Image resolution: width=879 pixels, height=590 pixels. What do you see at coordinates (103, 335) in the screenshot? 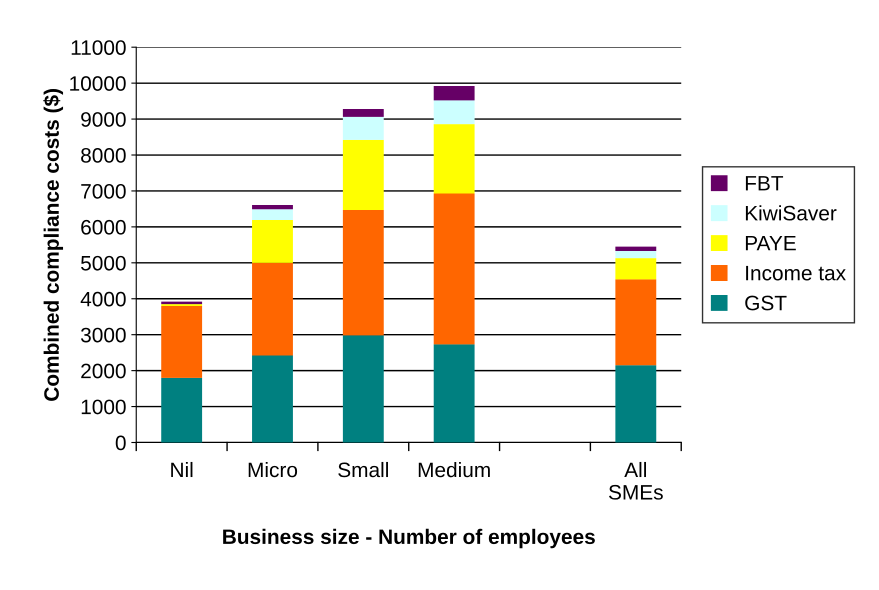
I see `y-tick-label: 3000` at bounding box center [103, 335].